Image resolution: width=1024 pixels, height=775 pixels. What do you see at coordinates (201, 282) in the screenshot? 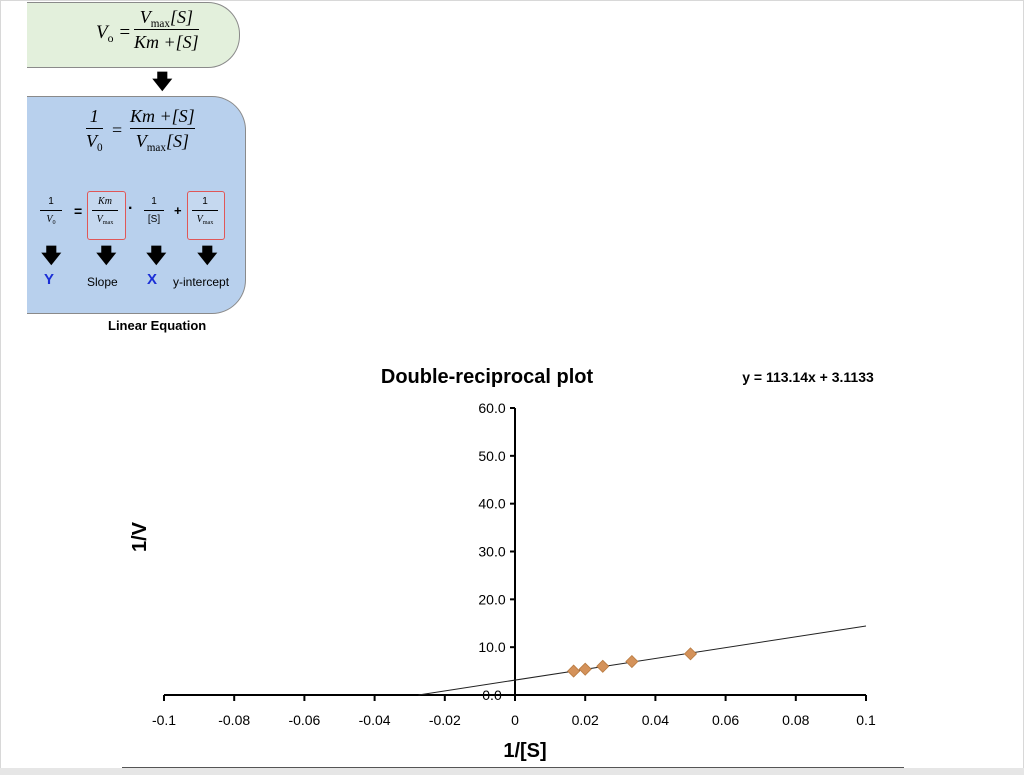
I see `label-y-intercept: y-intercept` at bounding box center [201, 282].